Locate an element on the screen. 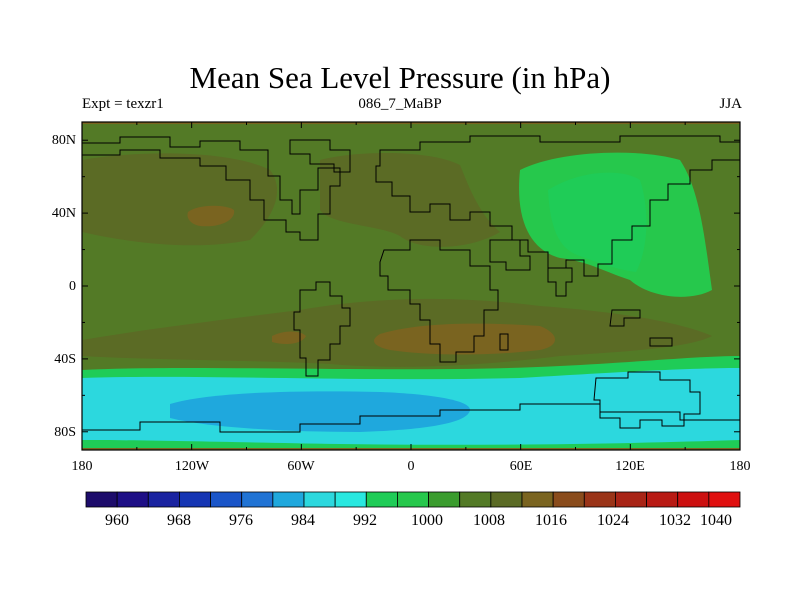 This screenshot has height=600, width=800. coastline-antarctic-shelf is located at coordinates (411, 418).